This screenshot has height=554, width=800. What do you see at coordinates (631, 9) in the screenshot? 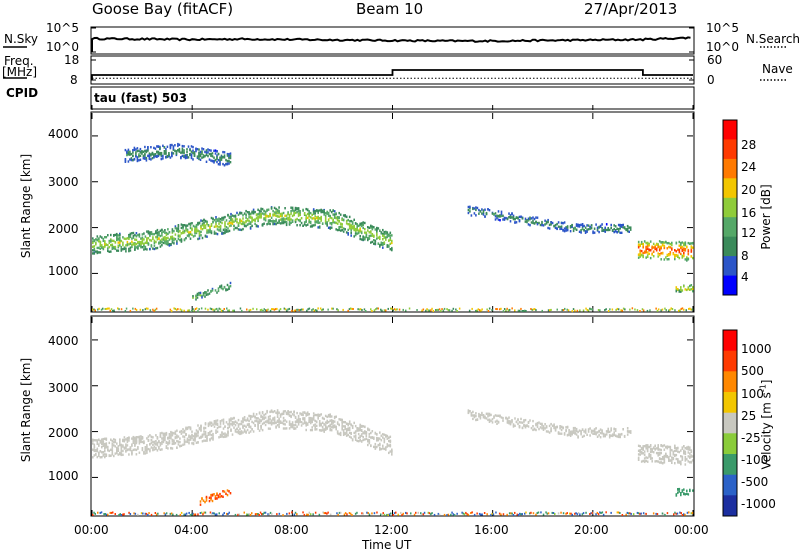
I see `date-title: 27/Apr/2013` at bounding box center [631, 9].